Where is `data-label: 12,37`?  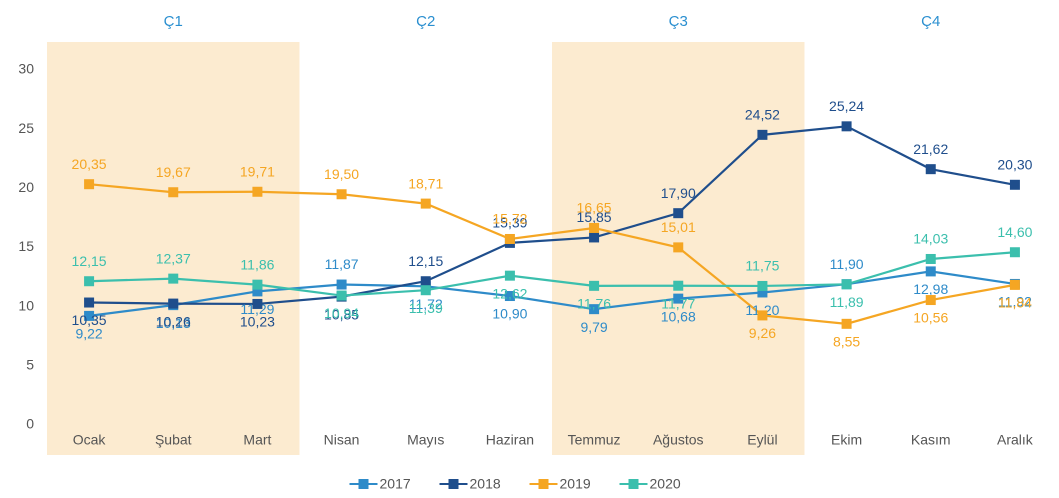
data-label: 12,37 is located at coordinates (173, 258).